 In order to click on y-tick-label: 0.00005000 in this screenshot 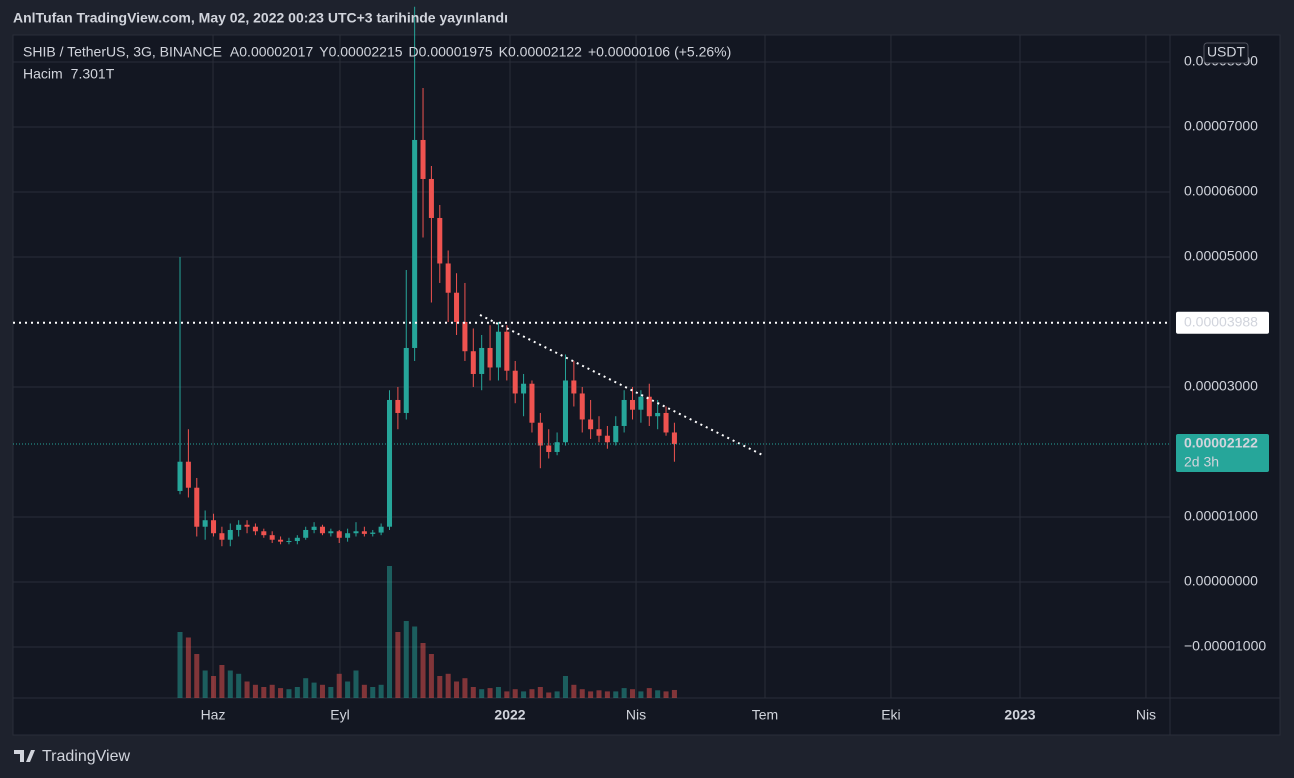, I will do `click(1221, 256)`.